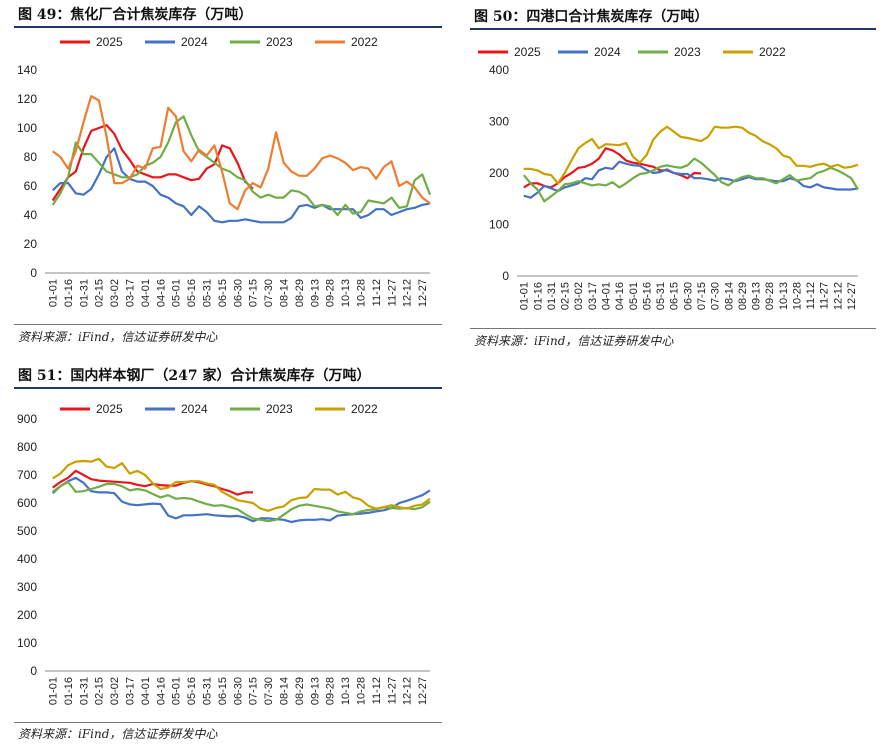  I want to click on y-tick-label: 500, so click(27, 531).